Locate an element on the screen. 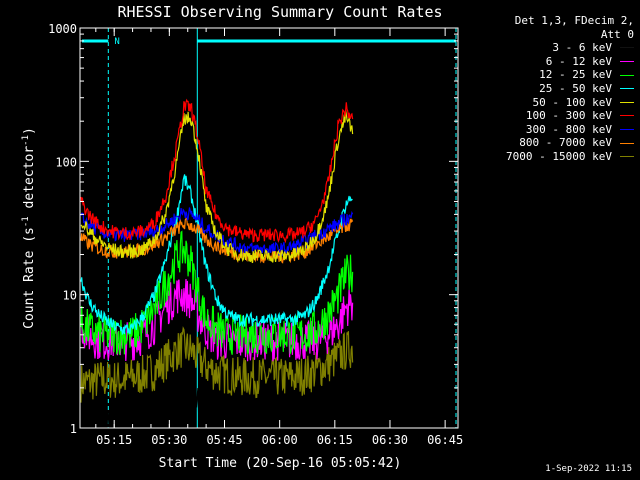 The width and height of the screenshot is (640, 480). legend-entry: 12 - 25 keV is located at coordinates (558, 75).